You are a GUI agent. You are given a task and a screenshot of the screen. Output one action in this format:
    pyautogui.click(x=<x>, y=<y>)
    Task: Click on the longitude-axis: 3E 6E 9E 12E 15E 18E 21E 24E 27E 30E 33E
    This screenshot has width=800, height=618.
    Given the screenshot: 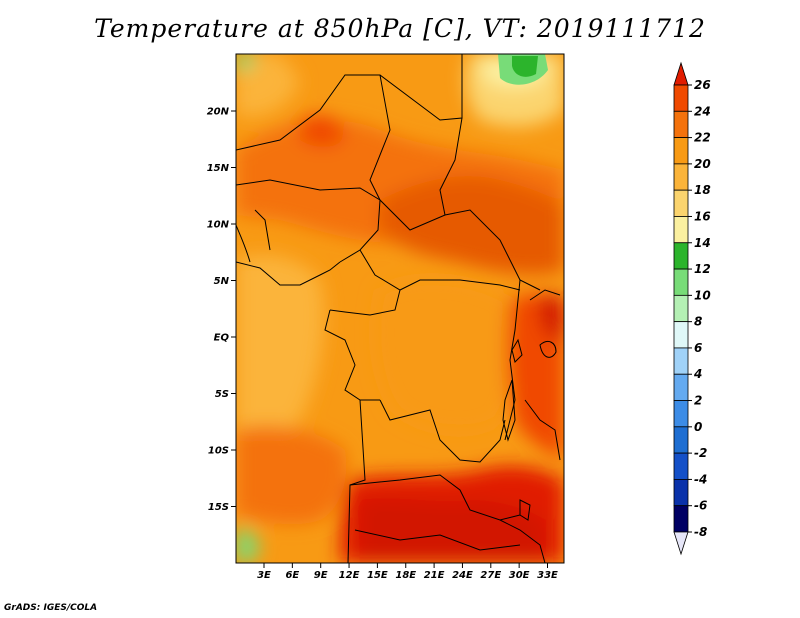 What is the action you would take?
    pyautogui.click(x=407, y=572)
    